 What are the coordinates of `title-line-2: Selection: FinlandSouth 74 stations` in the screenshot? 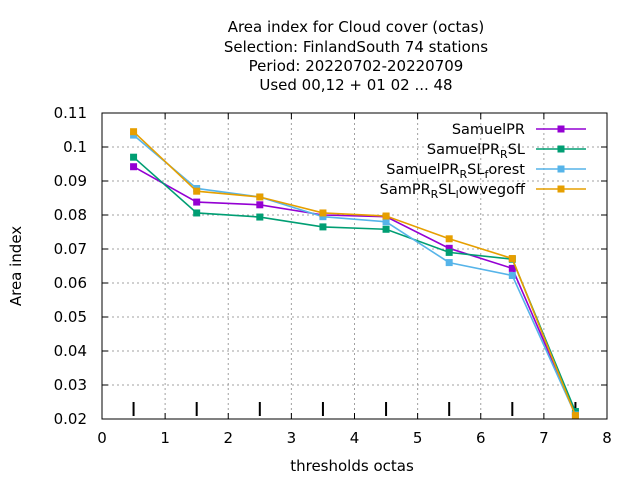 It's located at (356, 47).